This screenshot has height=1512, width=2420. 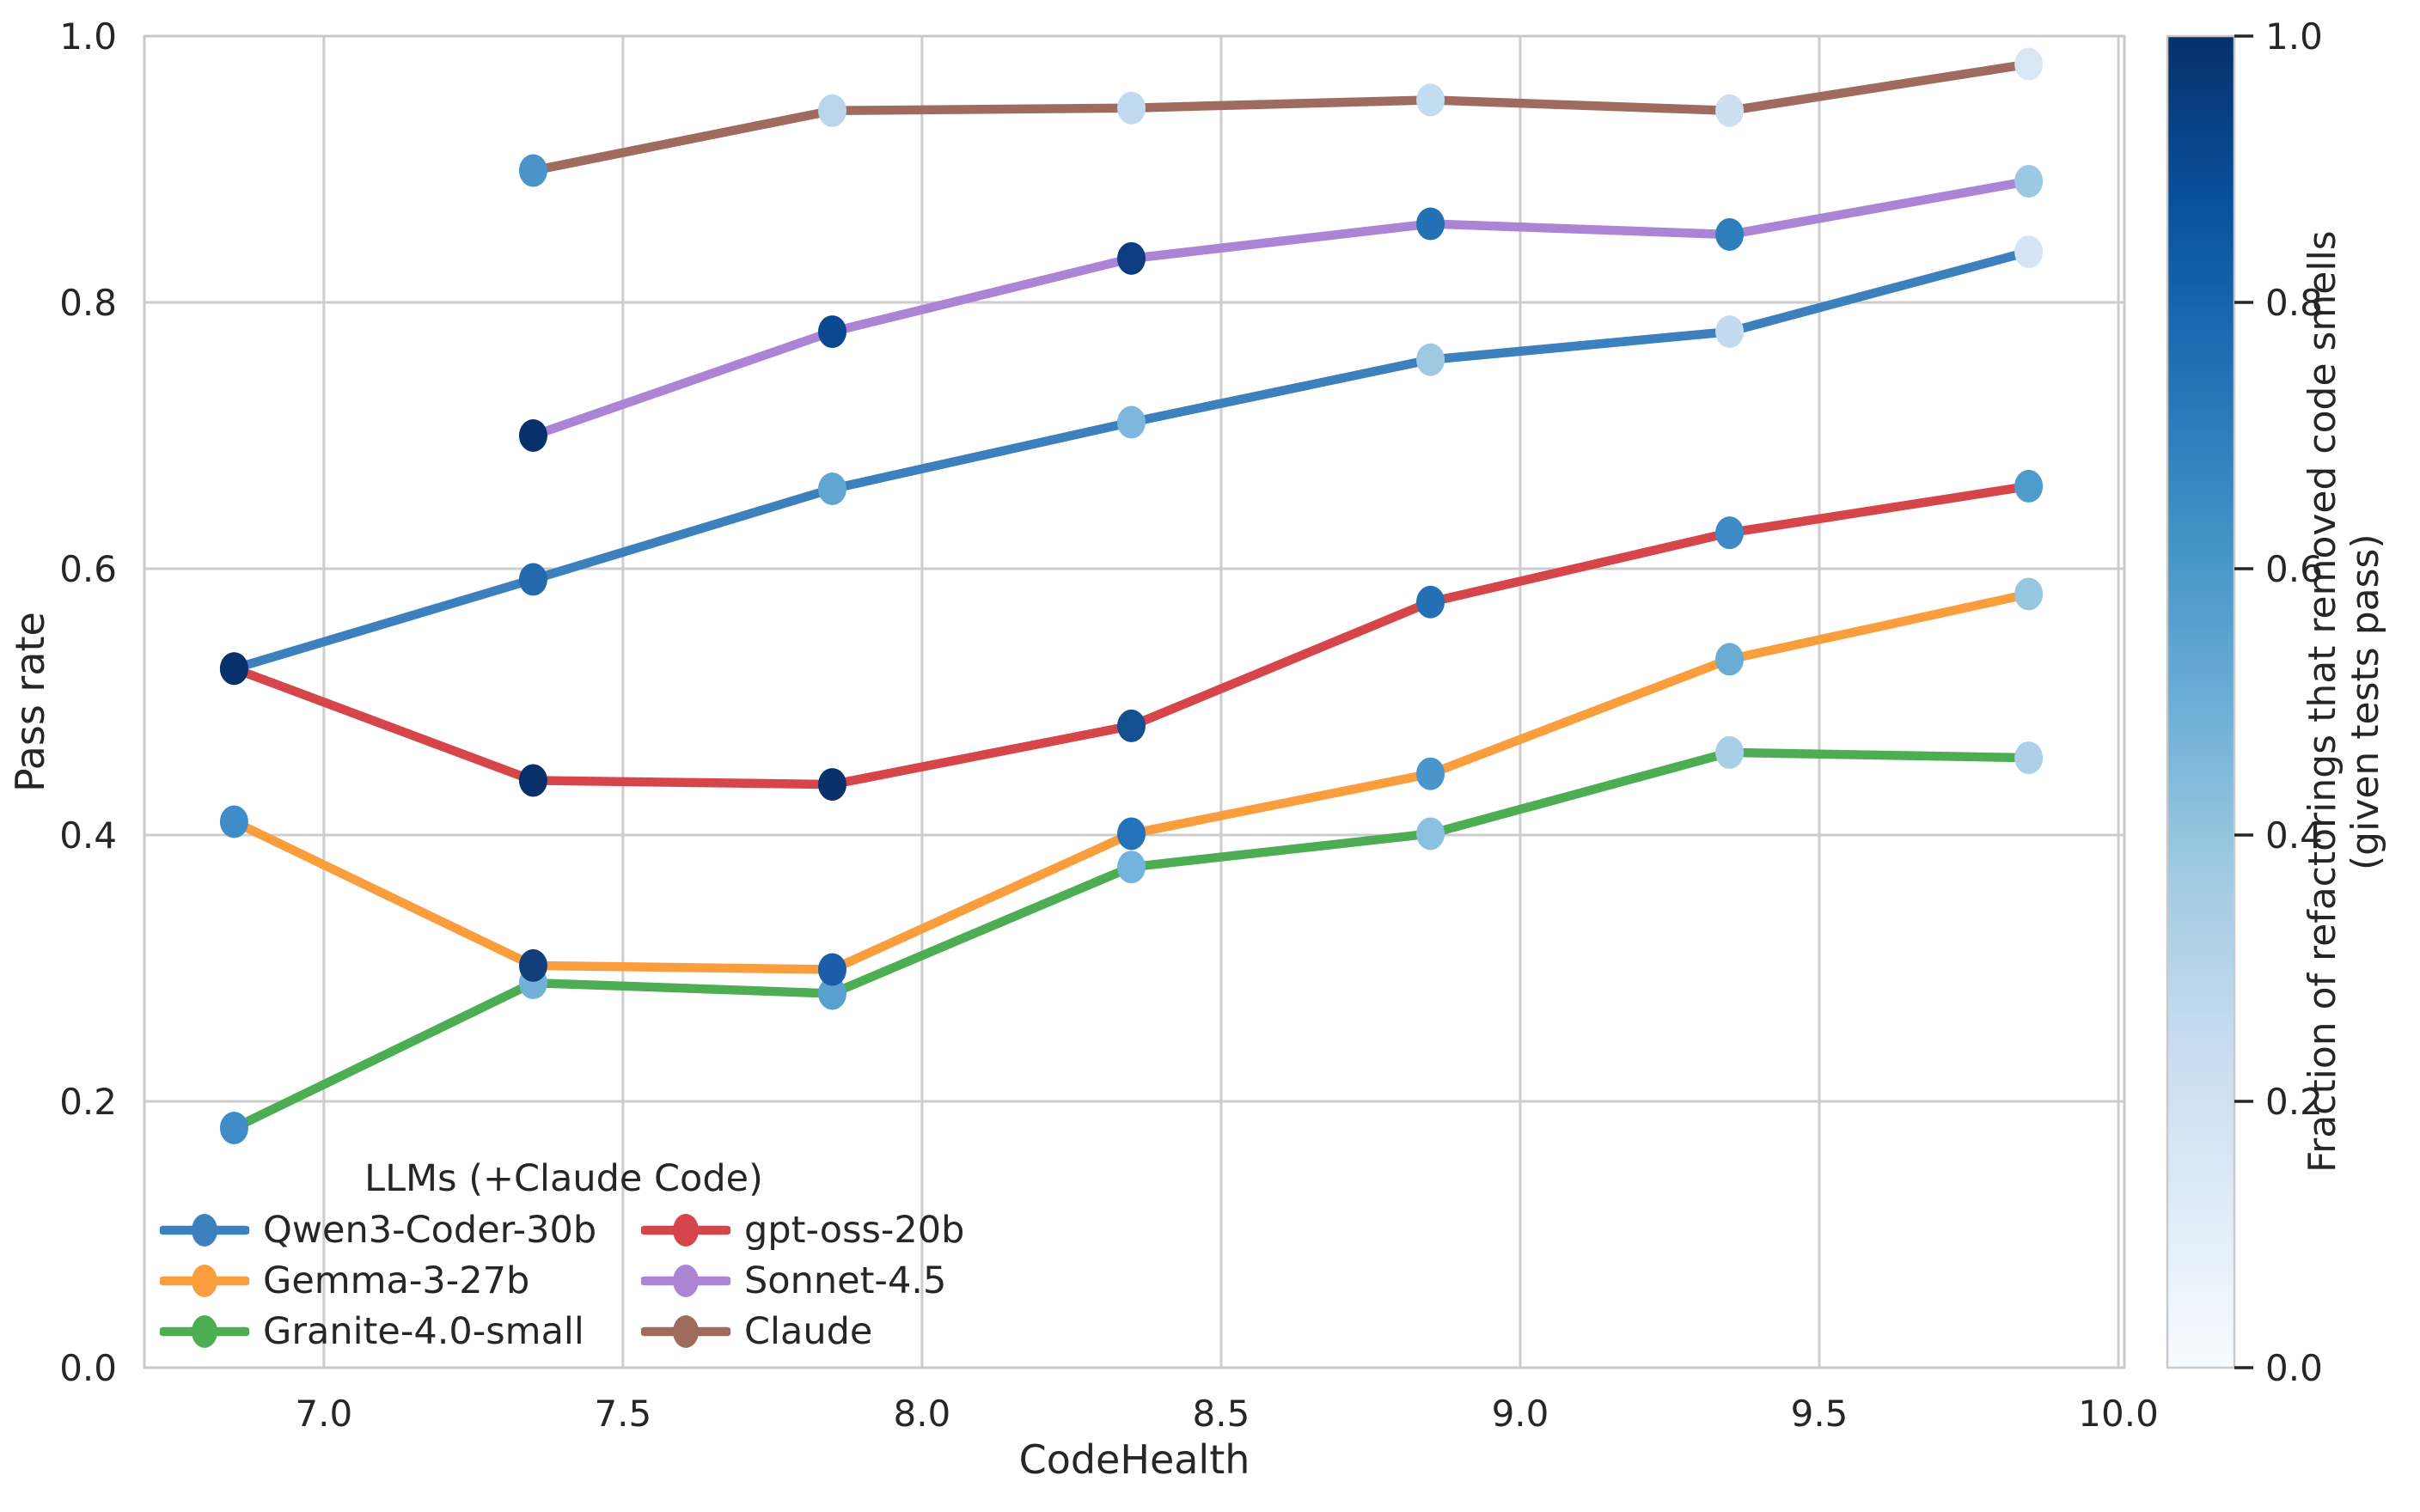 I want to click on x-tick-labels: 7.0 7.5 8.0 8.5 9.0 9.5 10.0, so click(x=1226, y=1414).